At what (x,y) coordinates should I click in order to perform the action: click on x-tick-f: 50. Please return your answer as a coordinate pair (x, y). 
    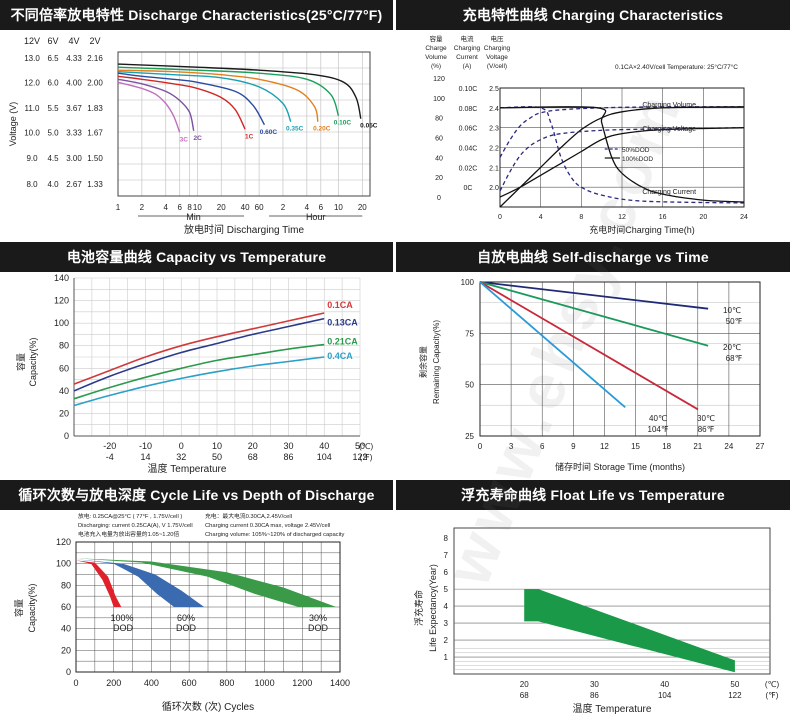
    Looking at the image, I should click on (217, 457).